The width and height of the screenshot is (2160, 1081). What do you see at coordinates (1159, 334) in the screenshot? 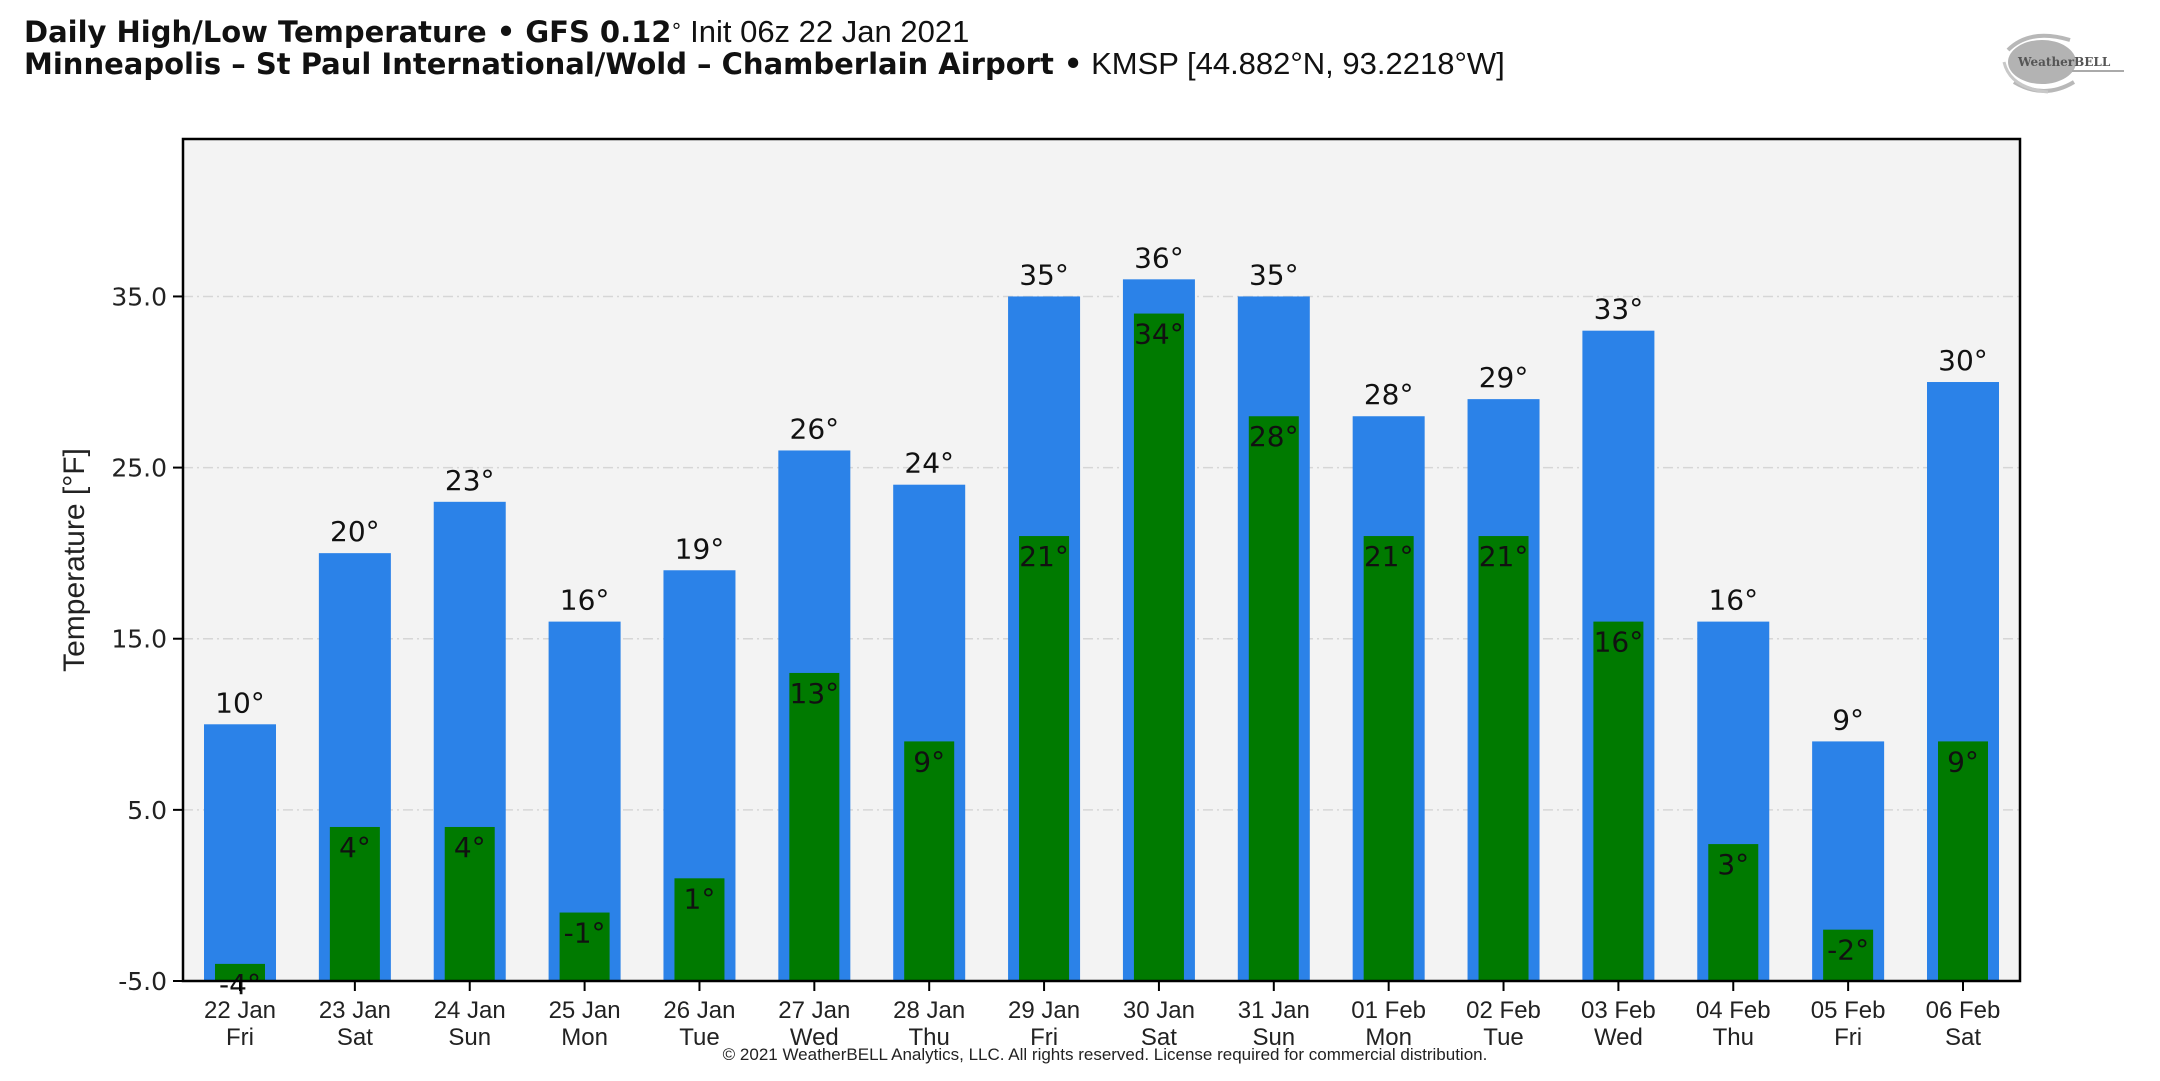
I see `low-label: 34°` at bounding box center [1159, 334].